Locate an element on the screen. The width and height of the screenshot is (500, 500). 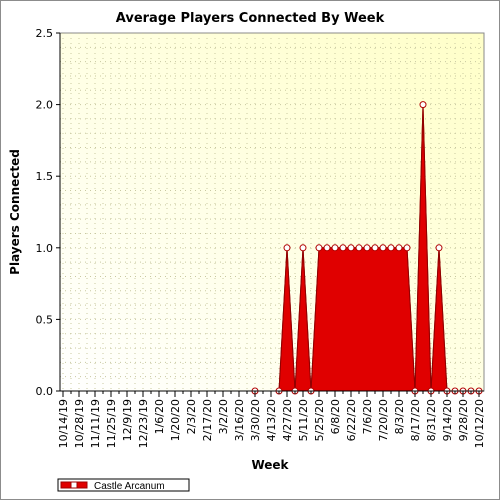
x-tick-label: 7/6/20 is located at coordinates (367, 416).